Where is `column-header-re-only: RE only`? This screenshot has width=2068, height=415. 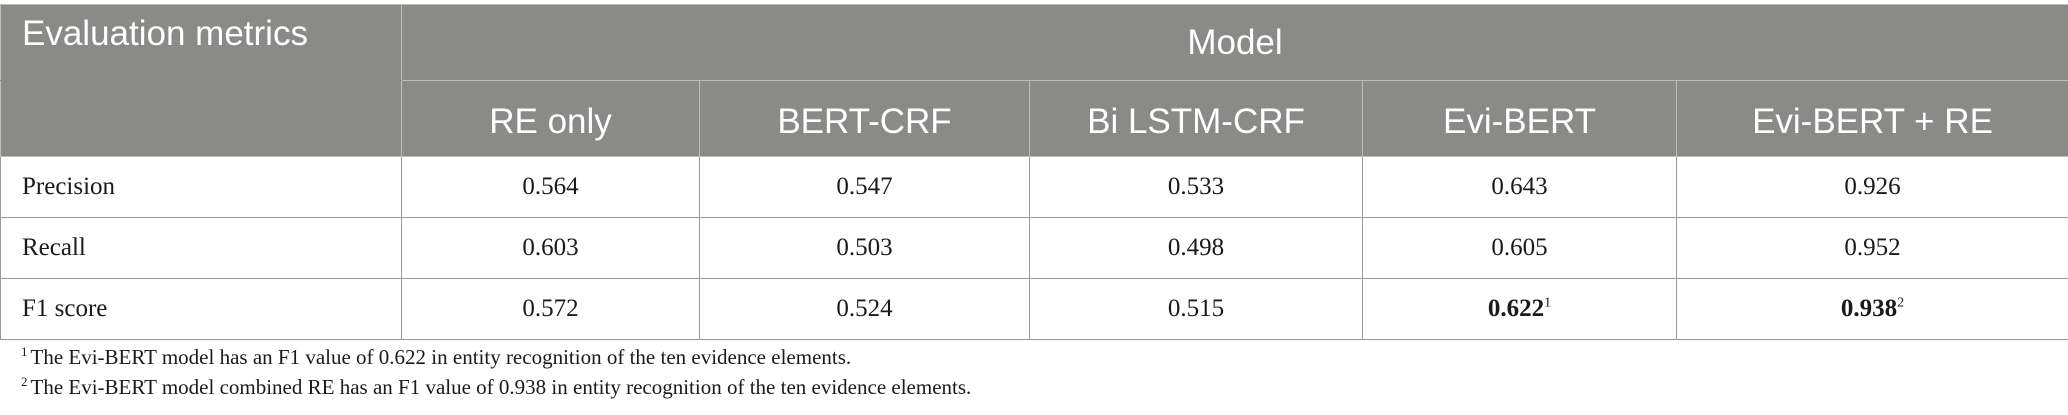
column-header-re-only: RE only is located at coordinates (550, 118).